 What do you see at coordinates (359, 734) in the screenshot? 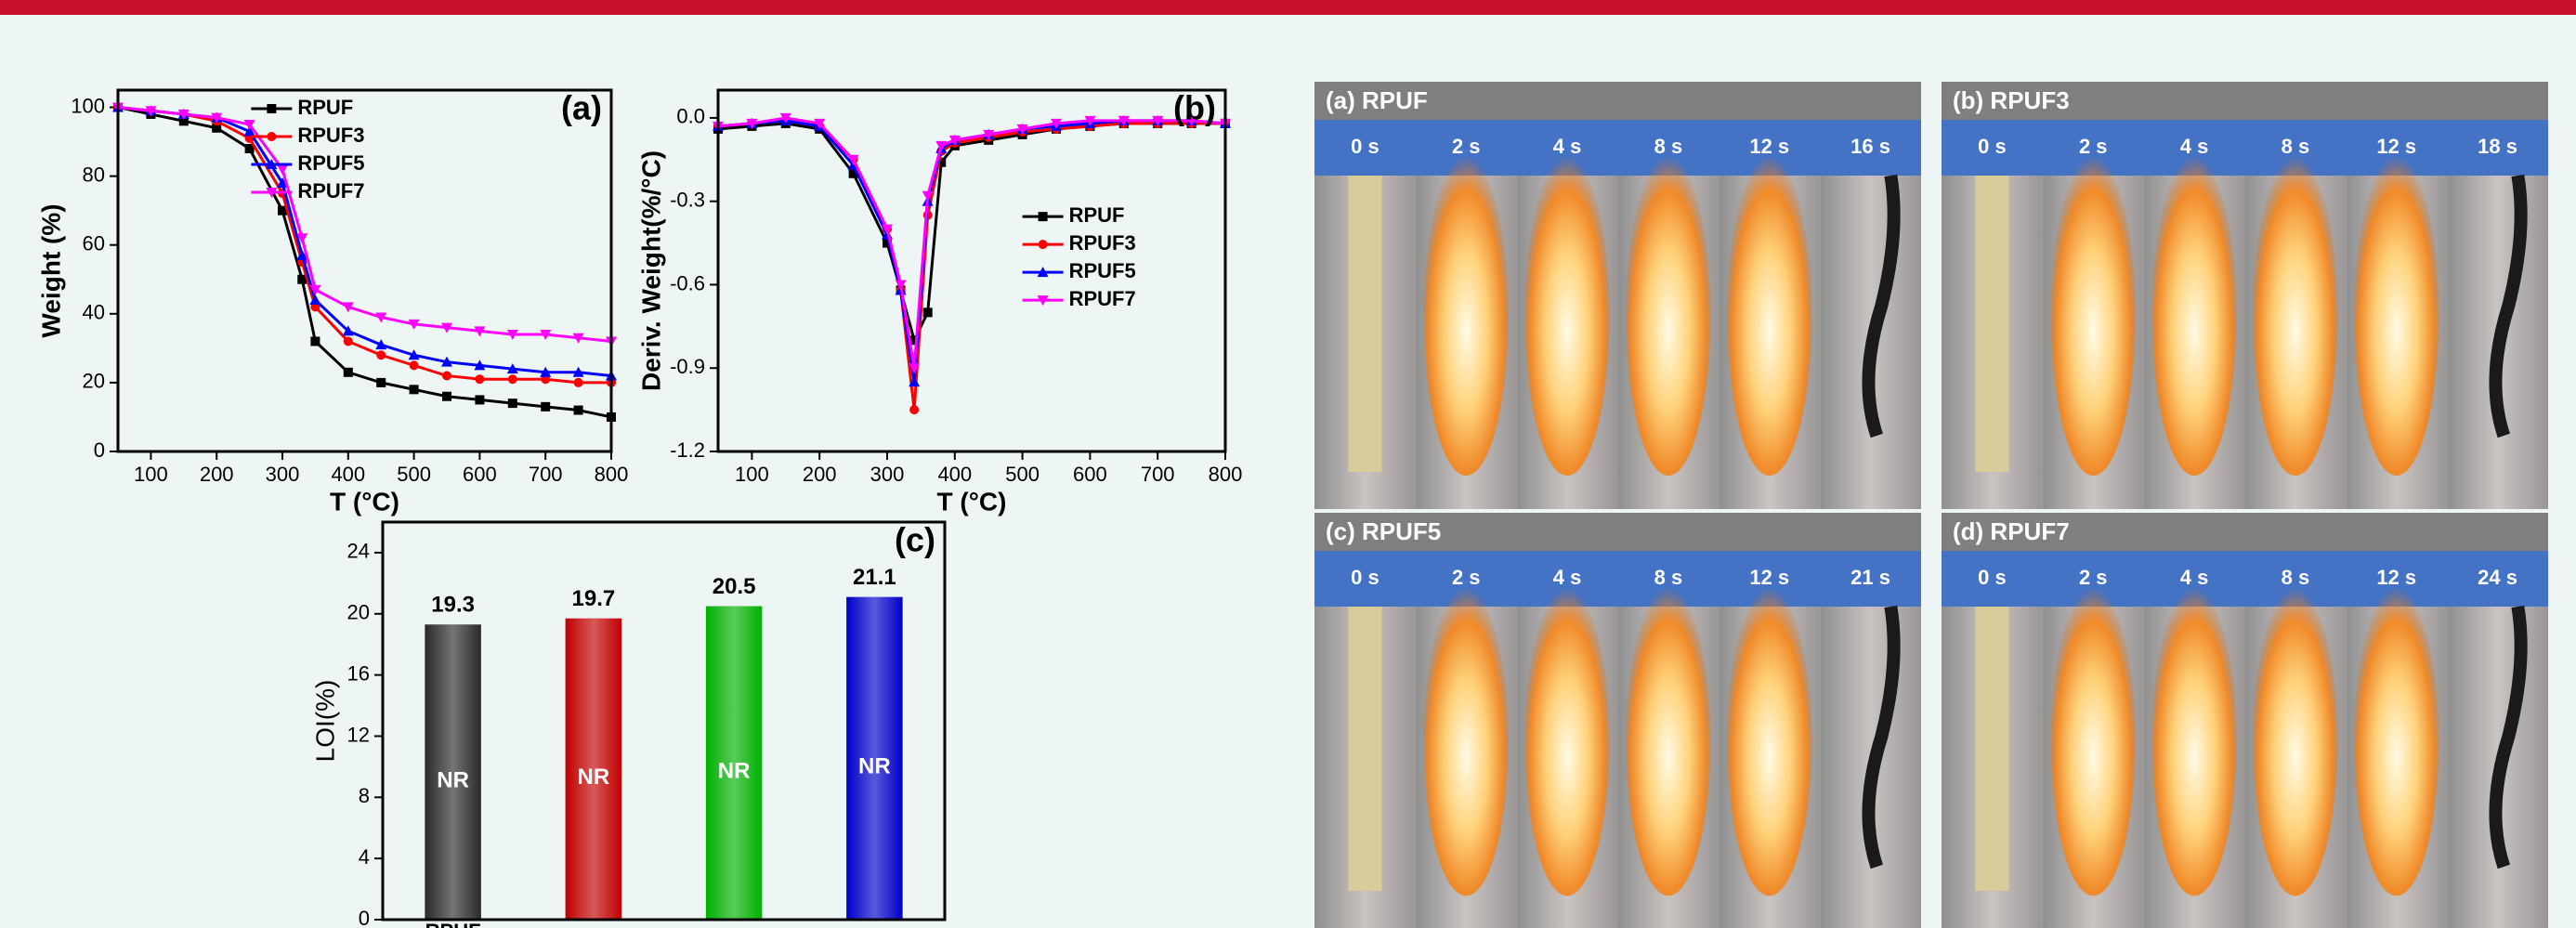
I see `y-tick-label: 12` at bounding box center [359, 734].